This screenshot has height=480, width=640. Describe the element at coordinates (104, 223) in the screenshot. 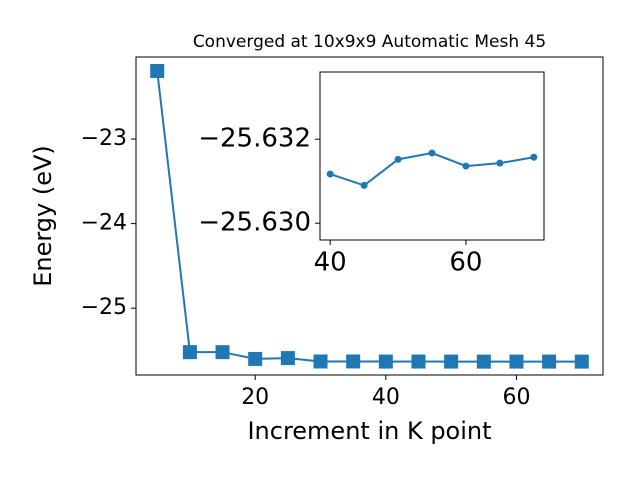

I see `y-tick-label: −24` at that location.